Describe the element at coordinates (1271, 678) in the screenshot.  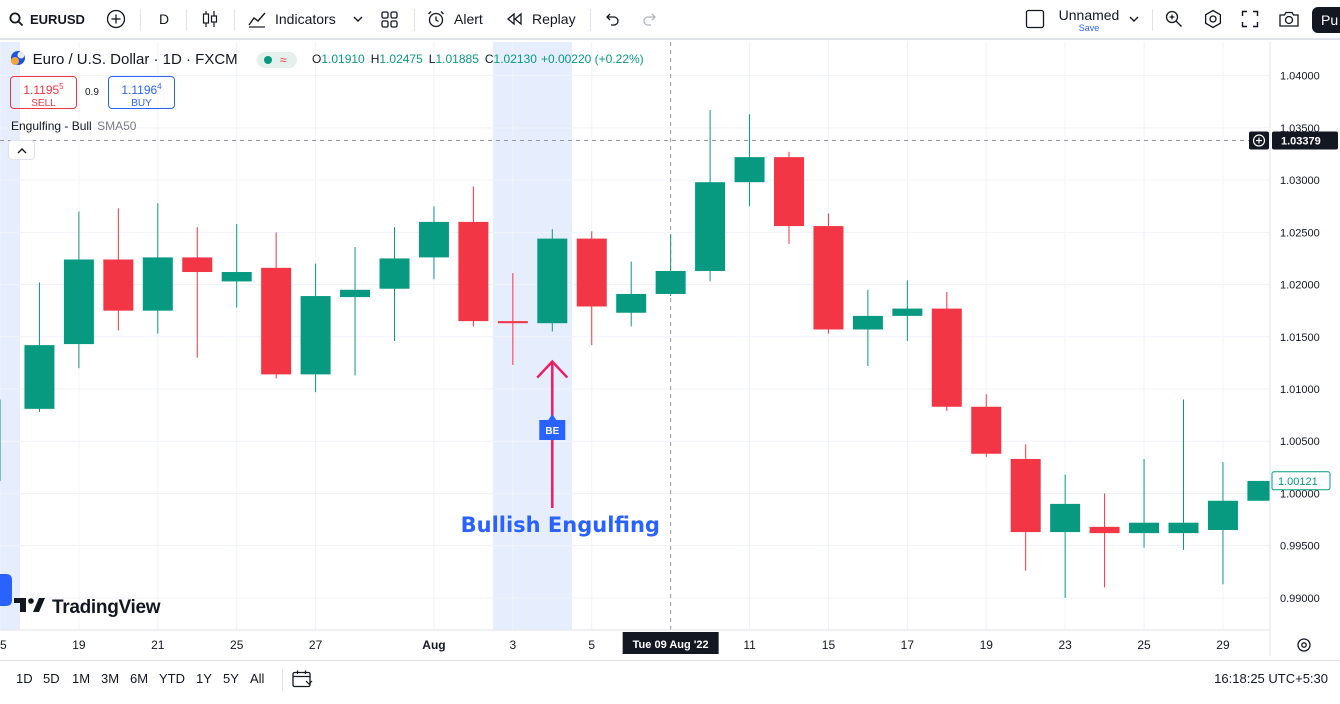
I see `clock-timezone: 16:18:25 UTC+5:30` at that location.